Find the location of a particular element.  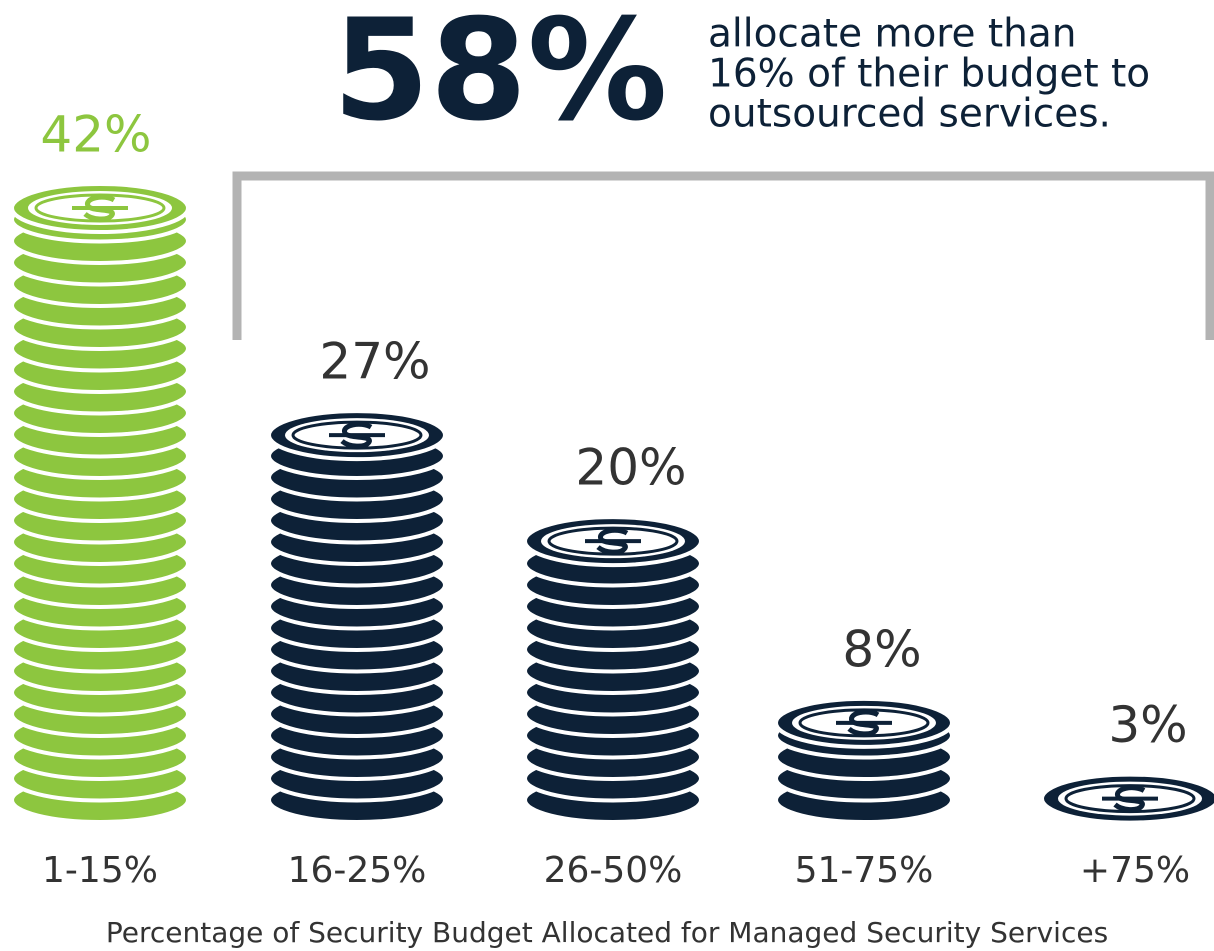

x-tick-label: 16-25% is located at coordinates (357, 870).